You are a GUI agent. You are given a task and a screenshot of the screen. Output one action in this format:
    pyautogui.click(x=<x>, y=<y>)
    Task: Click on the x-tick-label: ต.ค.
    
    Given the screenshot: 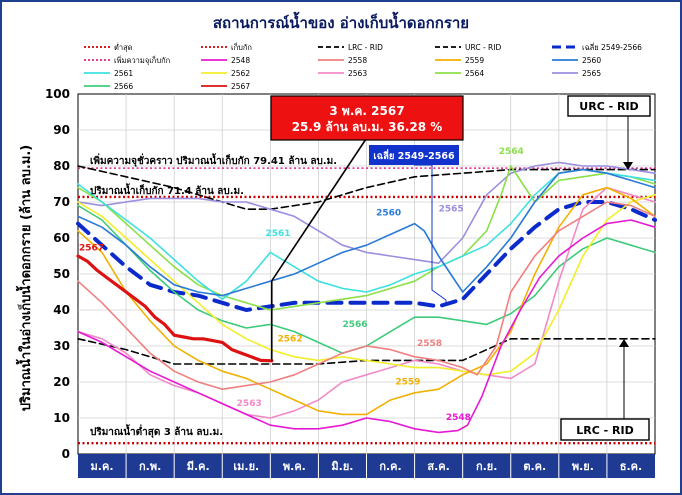 What is the action you would take?
    pyautogui.click(x=534, y=466)
    